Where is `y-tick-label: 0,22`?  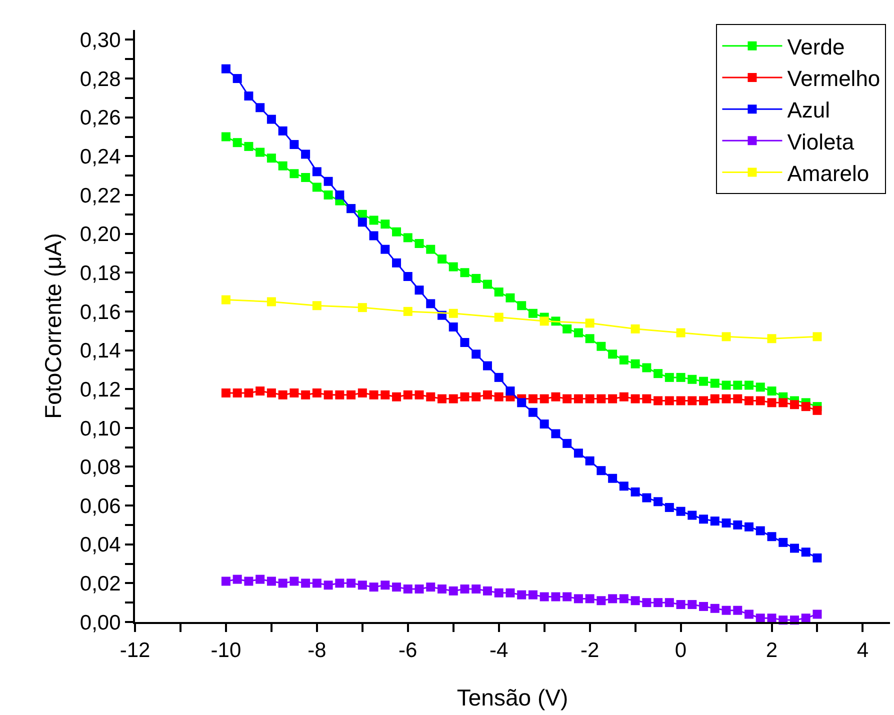
y-tick-label: 0,22 is located at coordinates (100, 196).